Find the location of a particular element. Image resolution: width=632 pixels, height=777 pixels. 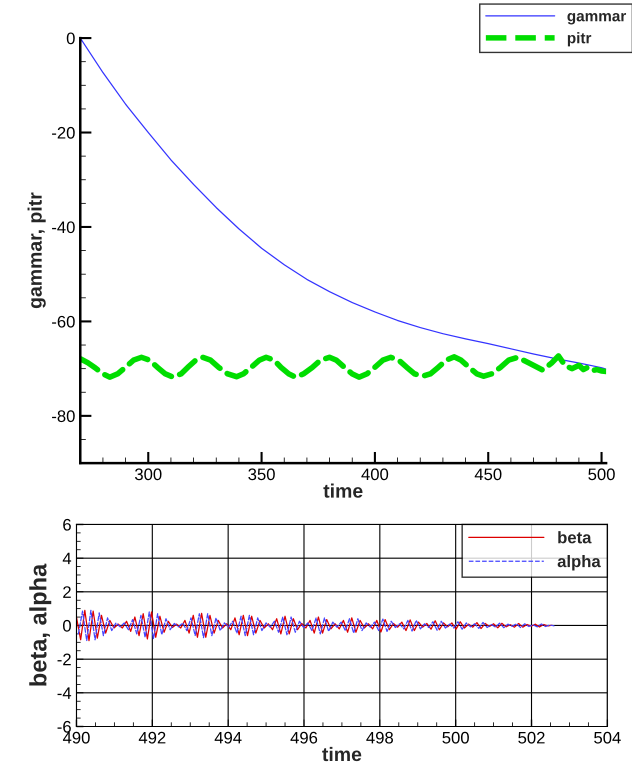

y-tick-label: 4 is located at coordinates (67, 558).